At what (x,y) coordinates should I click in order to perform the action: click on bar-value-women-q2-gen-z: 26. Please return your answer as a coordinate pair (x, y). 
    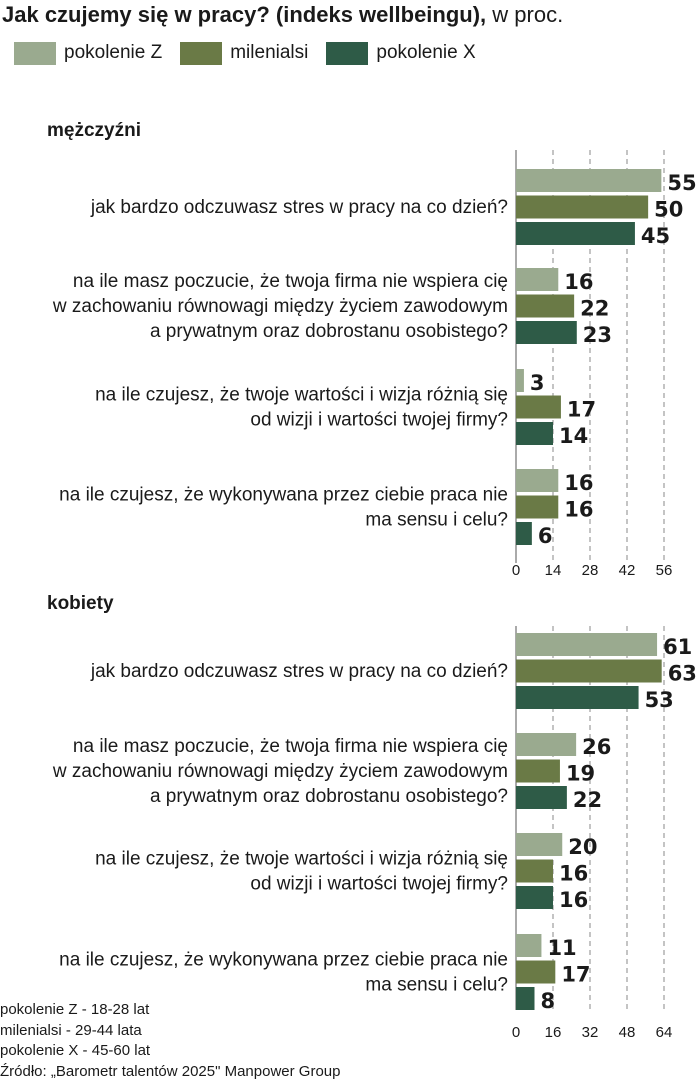
    Looking at the image, I should click on (596, 747).